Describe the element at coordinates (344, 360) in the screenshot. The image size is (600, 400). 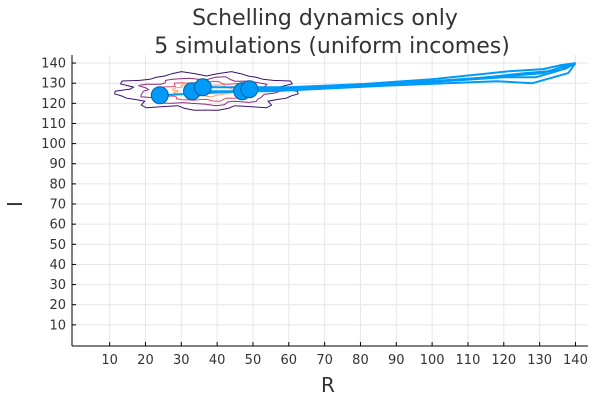
I see `x-tick-labels: 10 20 30 40 50 60 70 80 90 100 110 120 130 140` at that location.